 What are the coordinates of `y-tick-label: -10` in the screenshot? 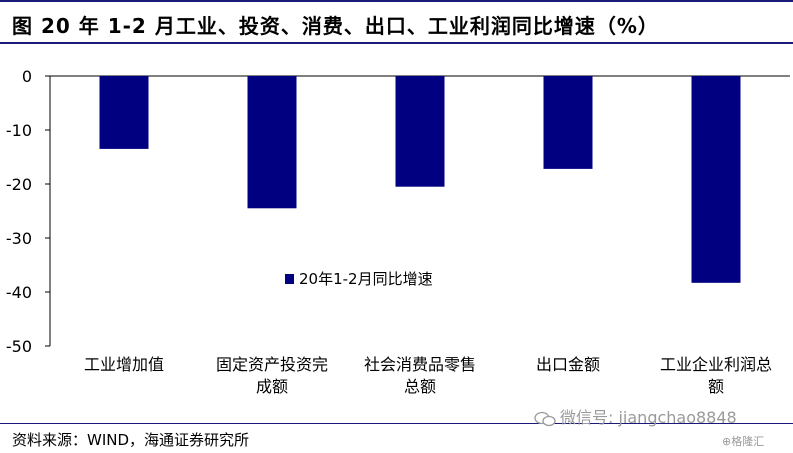 It's located at (19, 130).